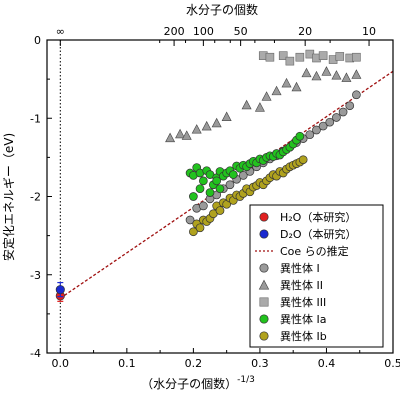 Image resolution: width=400 pixels, height=400 pixels. I want to click on x-axis-title-exponent: -1/3, so click(246, 380).